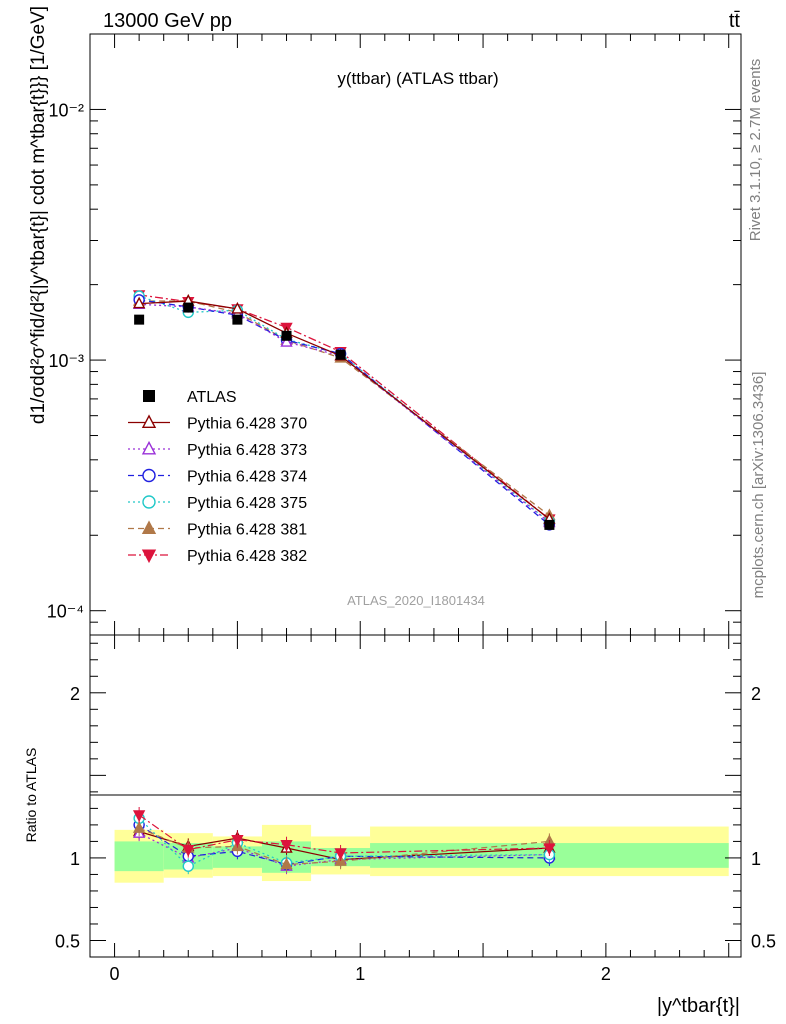 This screenshot has width=786, height=1024. Describe the element at coordinates (247, 424) in the screenshot. I see `legend-label: Pythia 6.428 370` at that location.